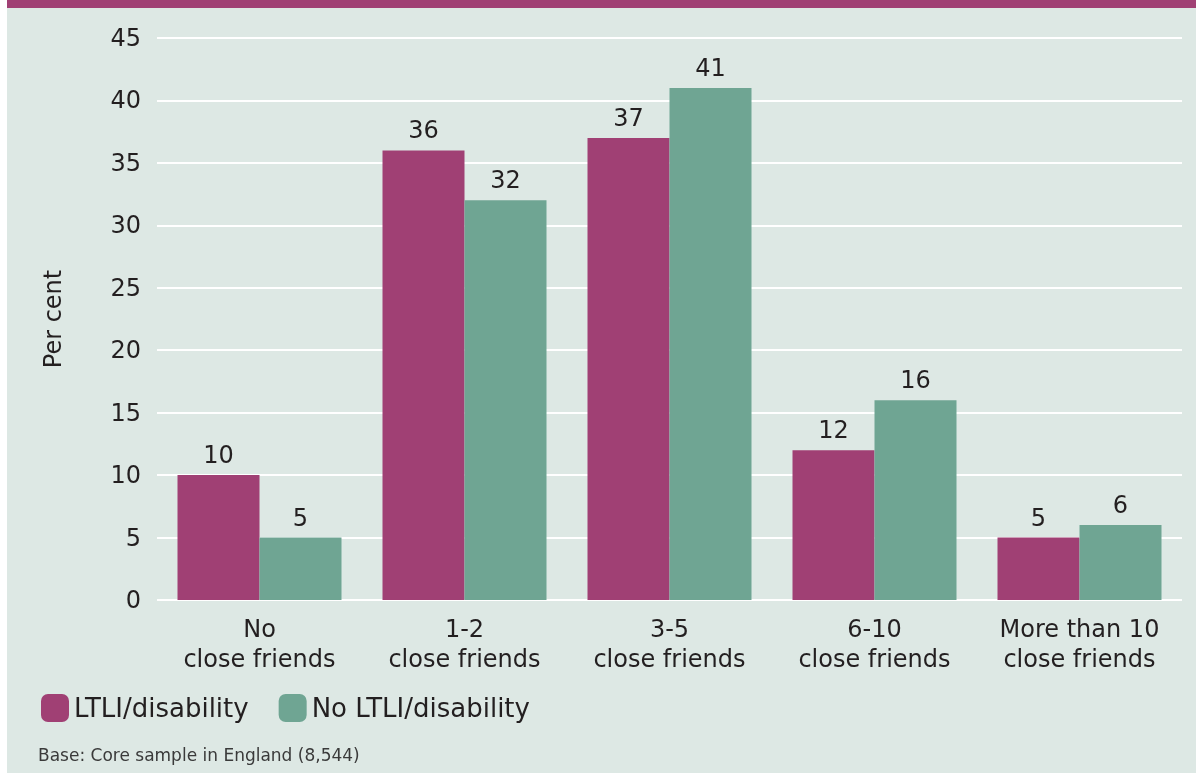  Describe the element at coordinates (423, 130) in the screenshot. I see `data-label: 36` at that location.